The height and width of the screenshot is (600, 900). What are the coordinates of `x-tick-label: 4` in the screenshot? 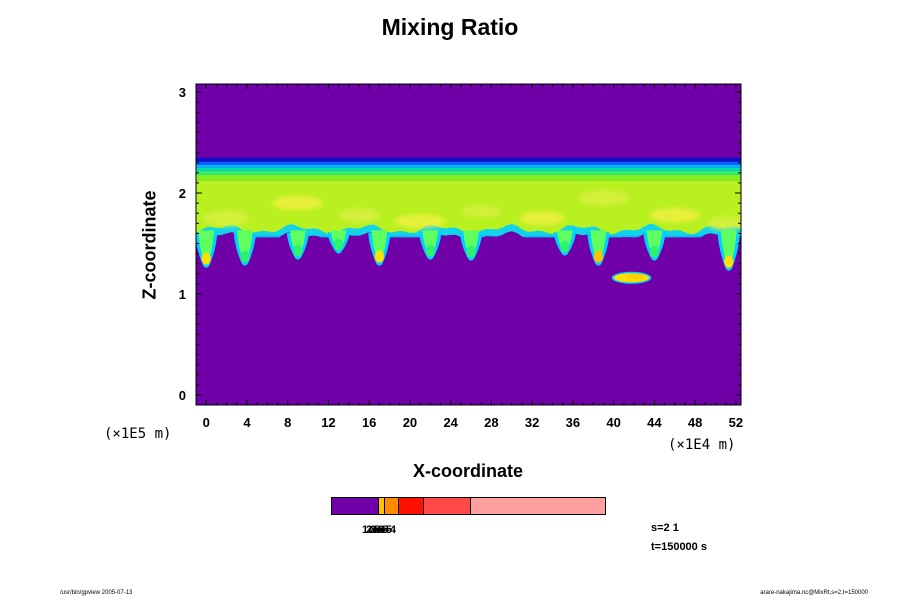 It's located at (247, 422).